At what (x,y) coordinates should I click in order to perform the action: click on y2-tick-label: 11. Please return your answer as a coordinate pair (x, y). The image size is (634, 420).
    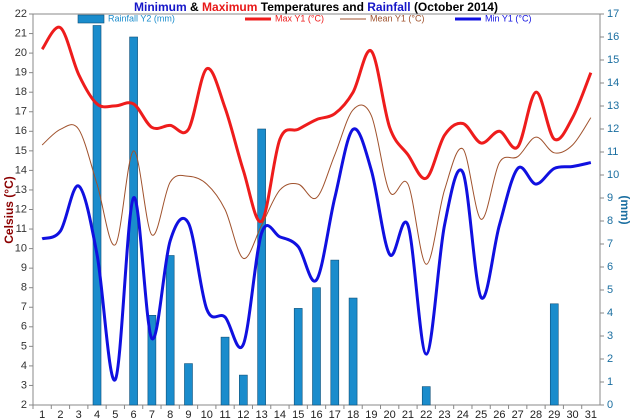
    Looking at the image, I should click on (612, 152).